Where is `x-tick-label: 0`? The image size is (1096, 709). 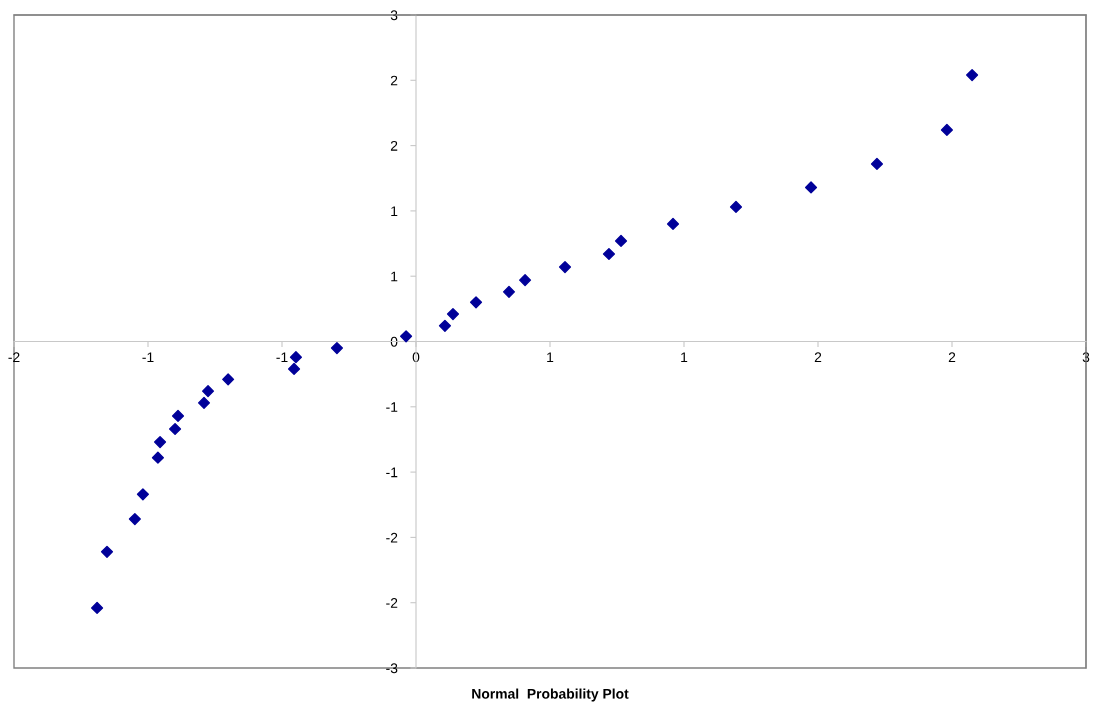 x-tick-label: 0 is located at coordinates (416, 357).